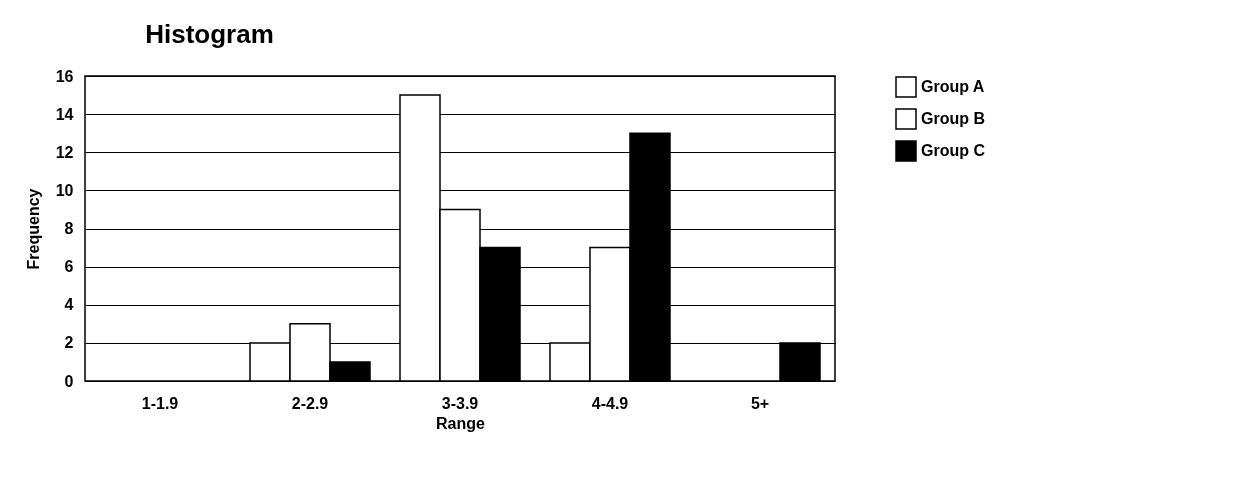  I want to click on chart-title: Histogram, so click(209, 34).